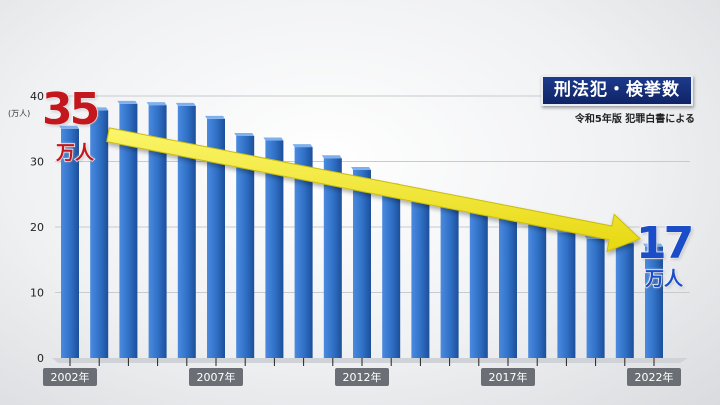 This screenshot has width=720, height=405. I want to click on x-tick-label: 2002年, so click(70, 377).